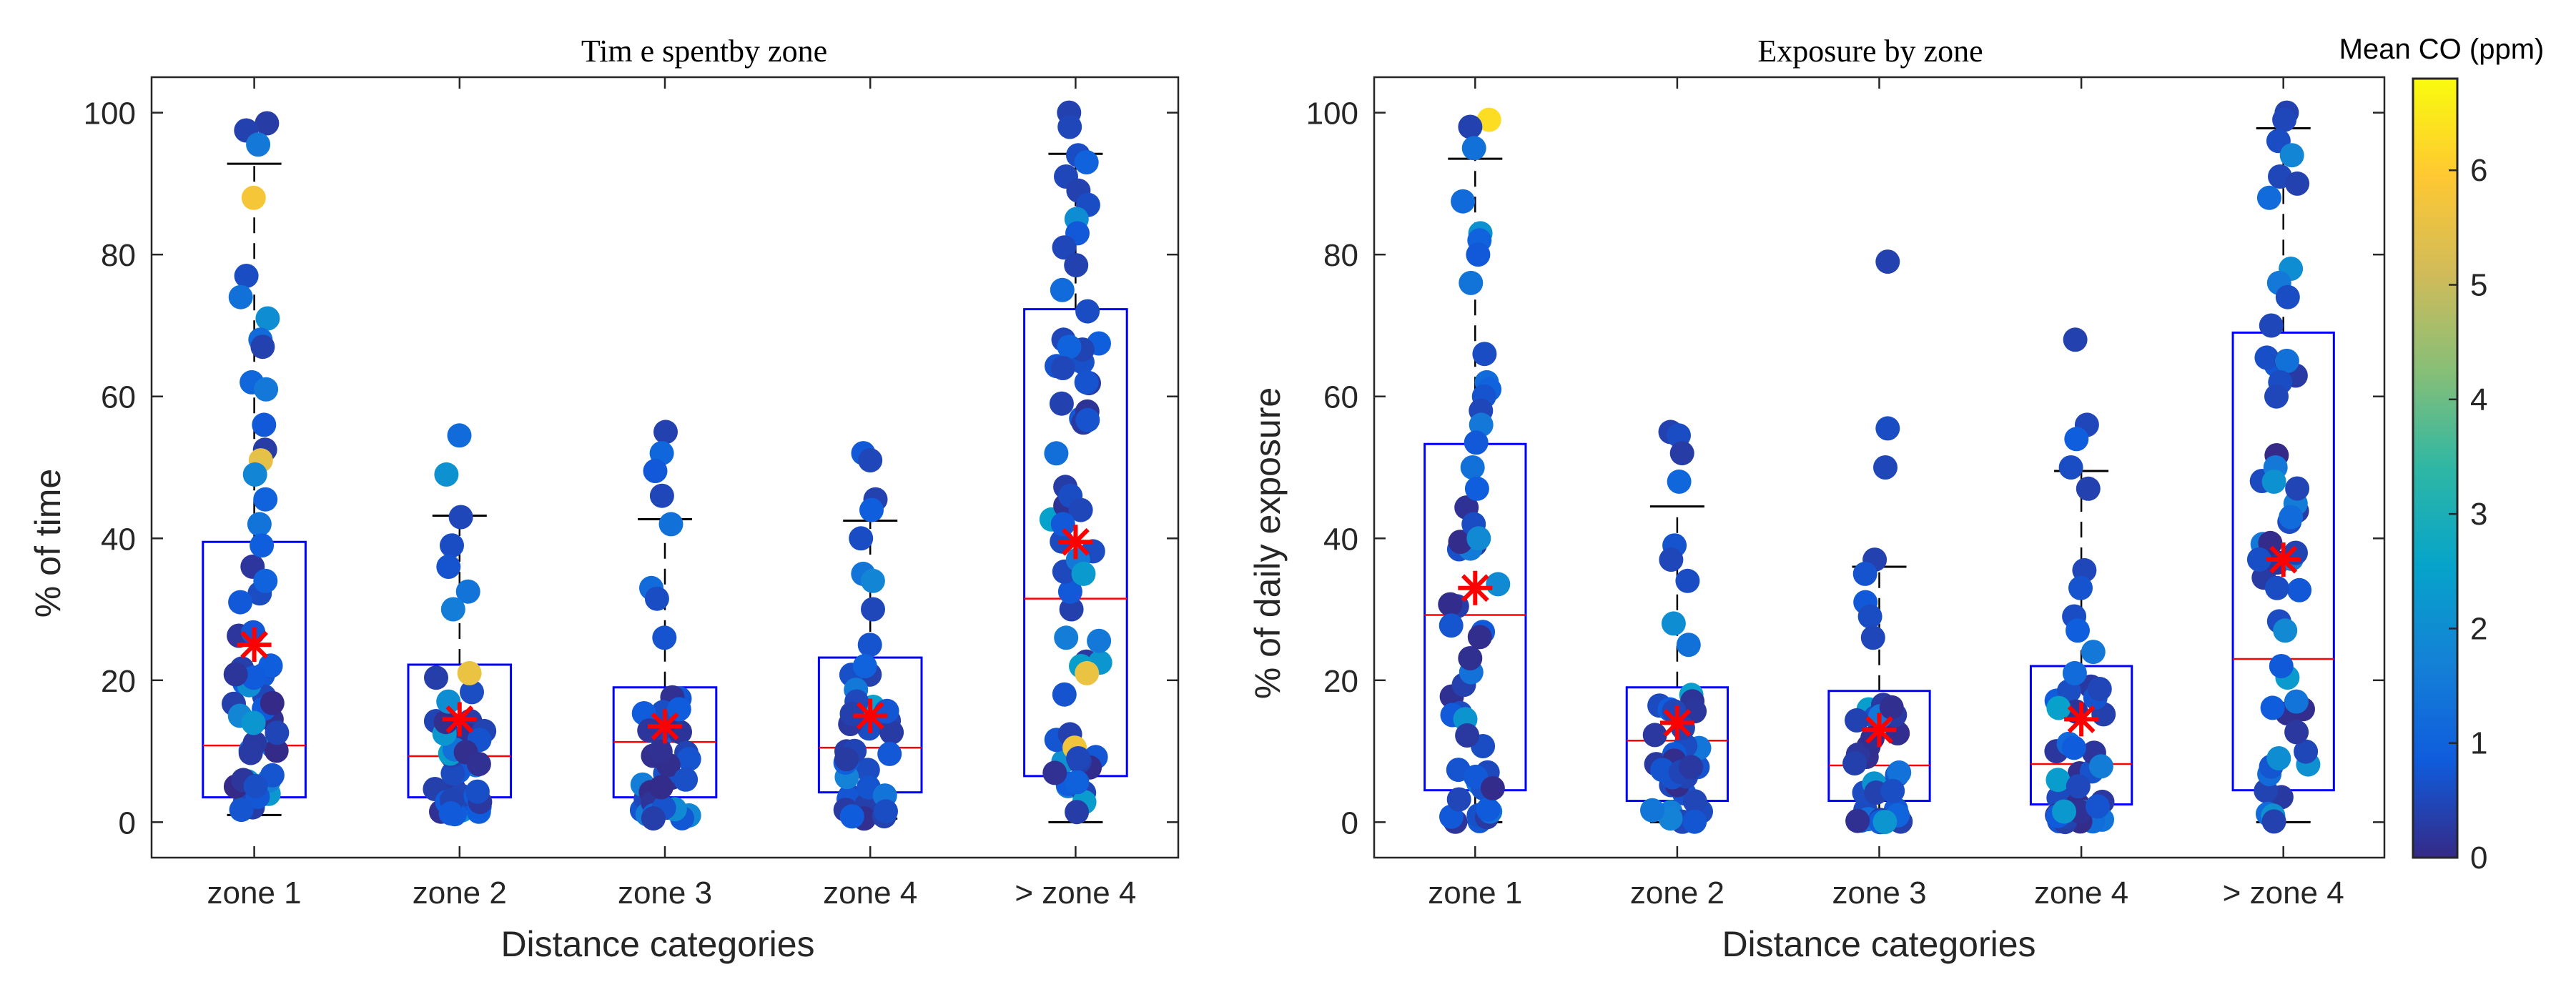 This screenshot has width=2576, height=987. What do you see at coordinates (110, 114) in the screenshot?
I see `y-tick-label: 100` at bounding box center [110, 114].